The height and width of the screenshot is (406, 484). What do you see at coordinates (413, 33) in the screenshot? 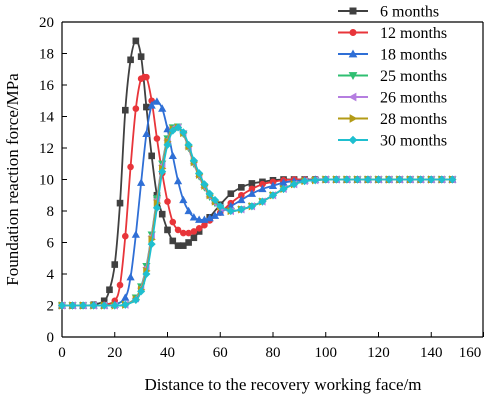
I see `legend-label: 12 months` at bounding box center [413, 33].